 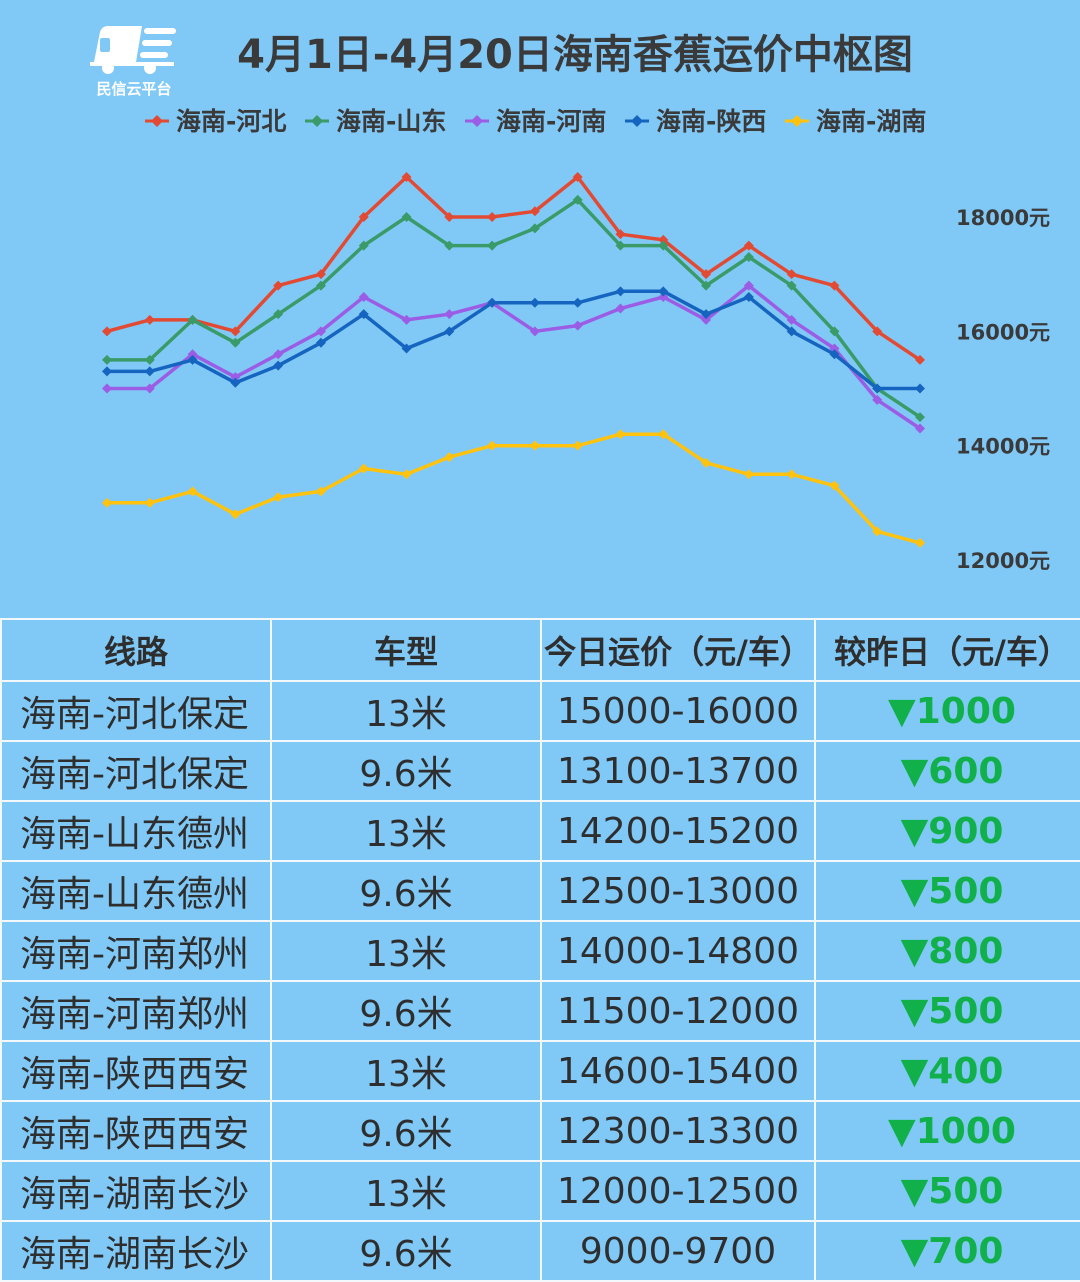 What do you see at coordinates (678, 1131) in the screenshot?
I see `price-cell: 12300-13300` at bounding box center [678, 1131].